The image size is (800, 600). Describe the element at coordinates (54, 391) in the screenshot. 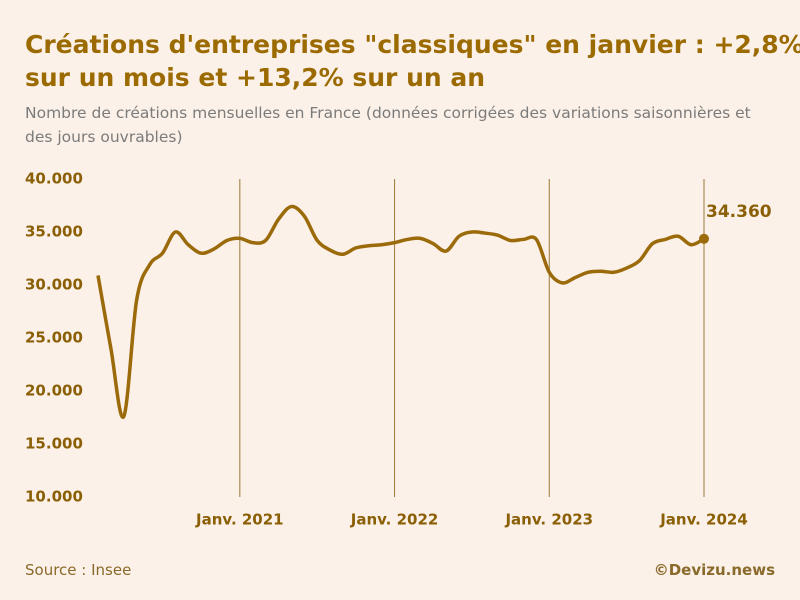

I see `y-tick-label: 20.000` at that location.